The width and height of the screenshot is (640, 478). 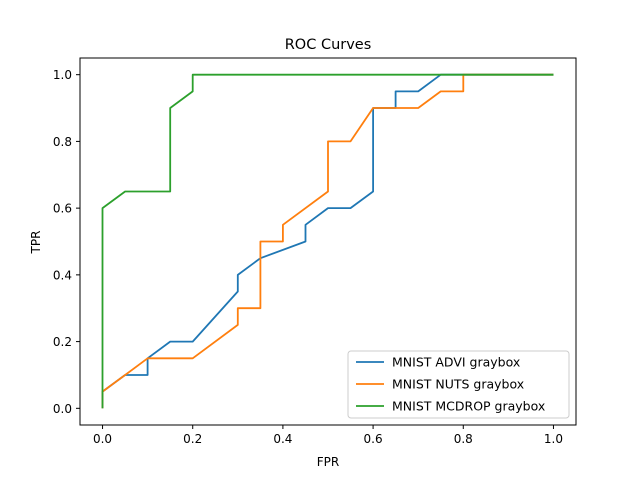 What do you see at coordinates (463, 439) in the screenshot?
I see `x-tick-label: 0.8` at bounding box center [463, 439].